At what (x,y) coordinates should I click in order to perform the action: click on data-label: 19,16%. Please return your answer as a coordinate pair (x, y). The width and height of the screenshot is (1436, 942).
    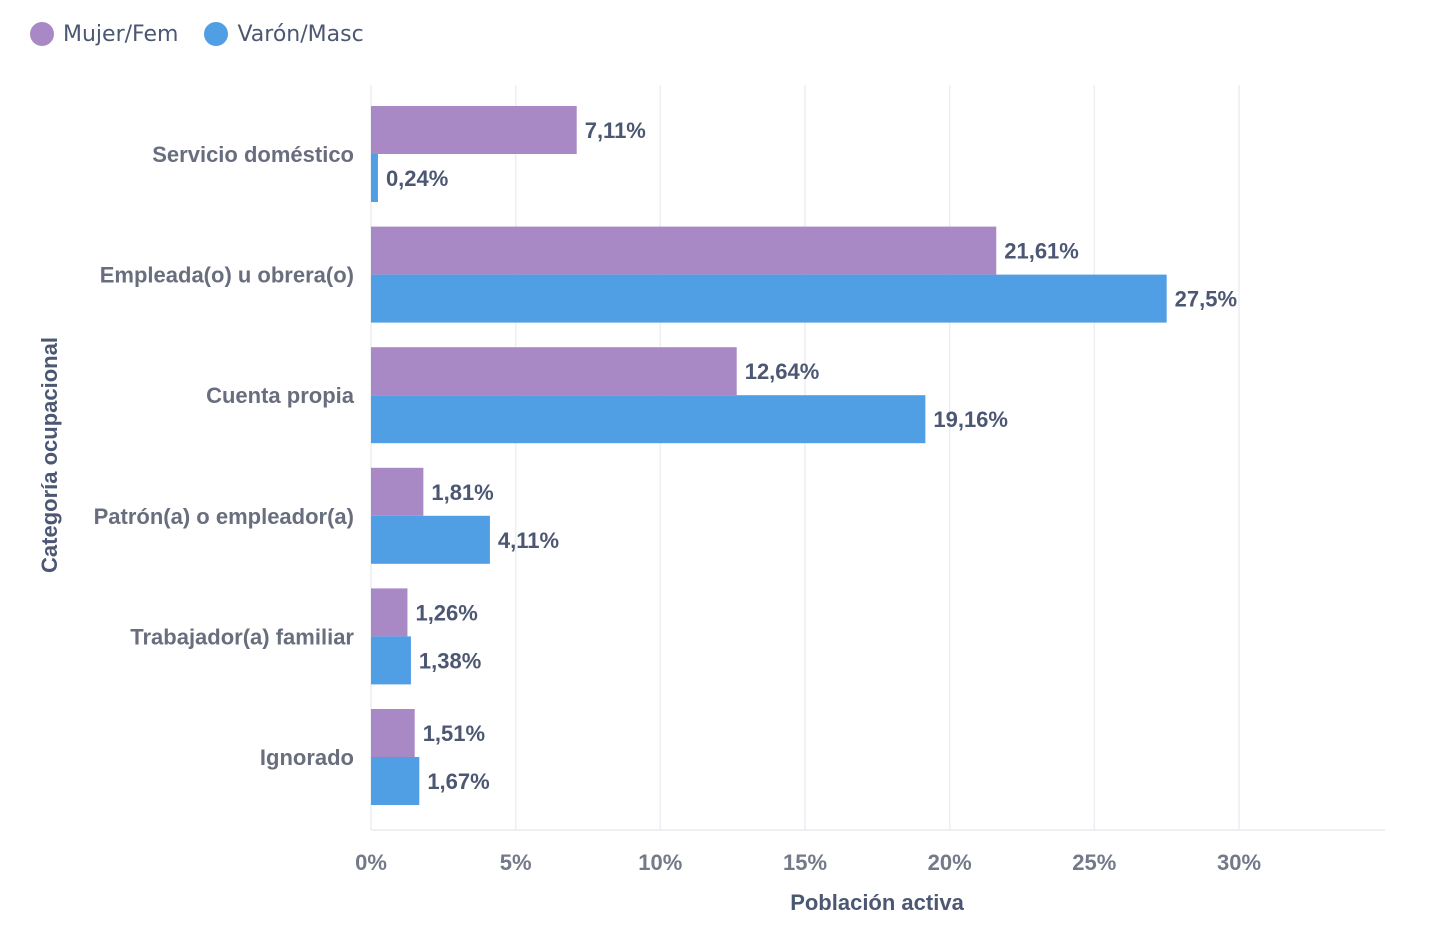
    Looking at the image, I should click on (970, 419).